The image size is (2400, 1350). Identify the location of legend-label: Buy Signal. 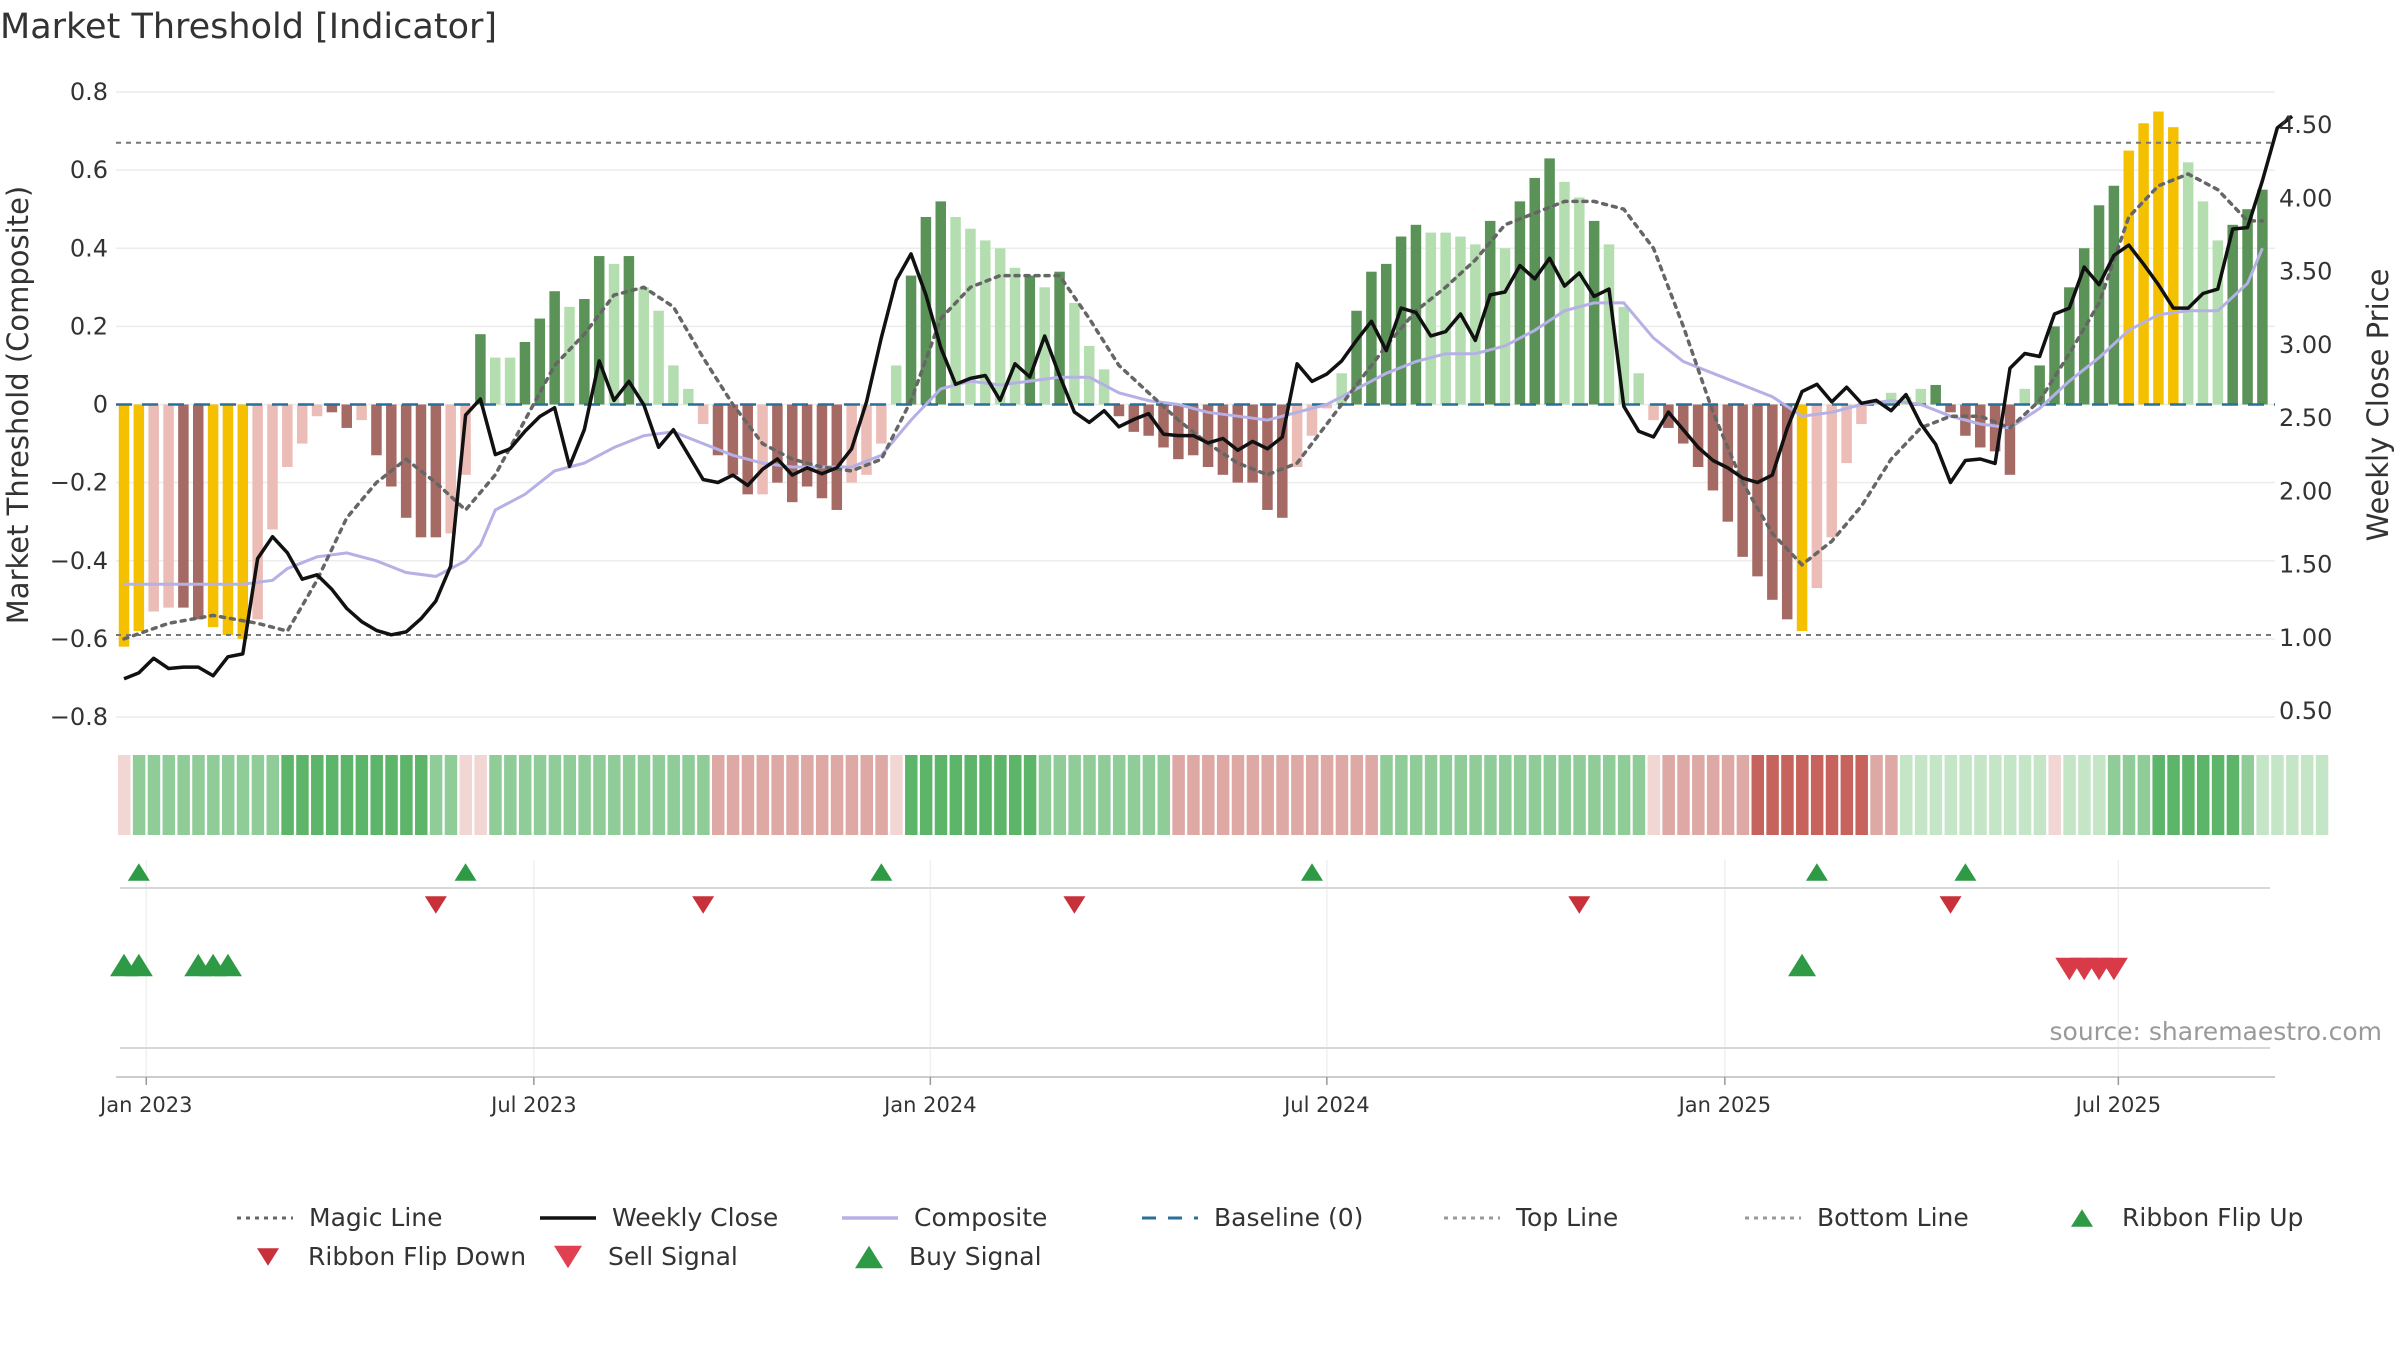
(975, 1256).